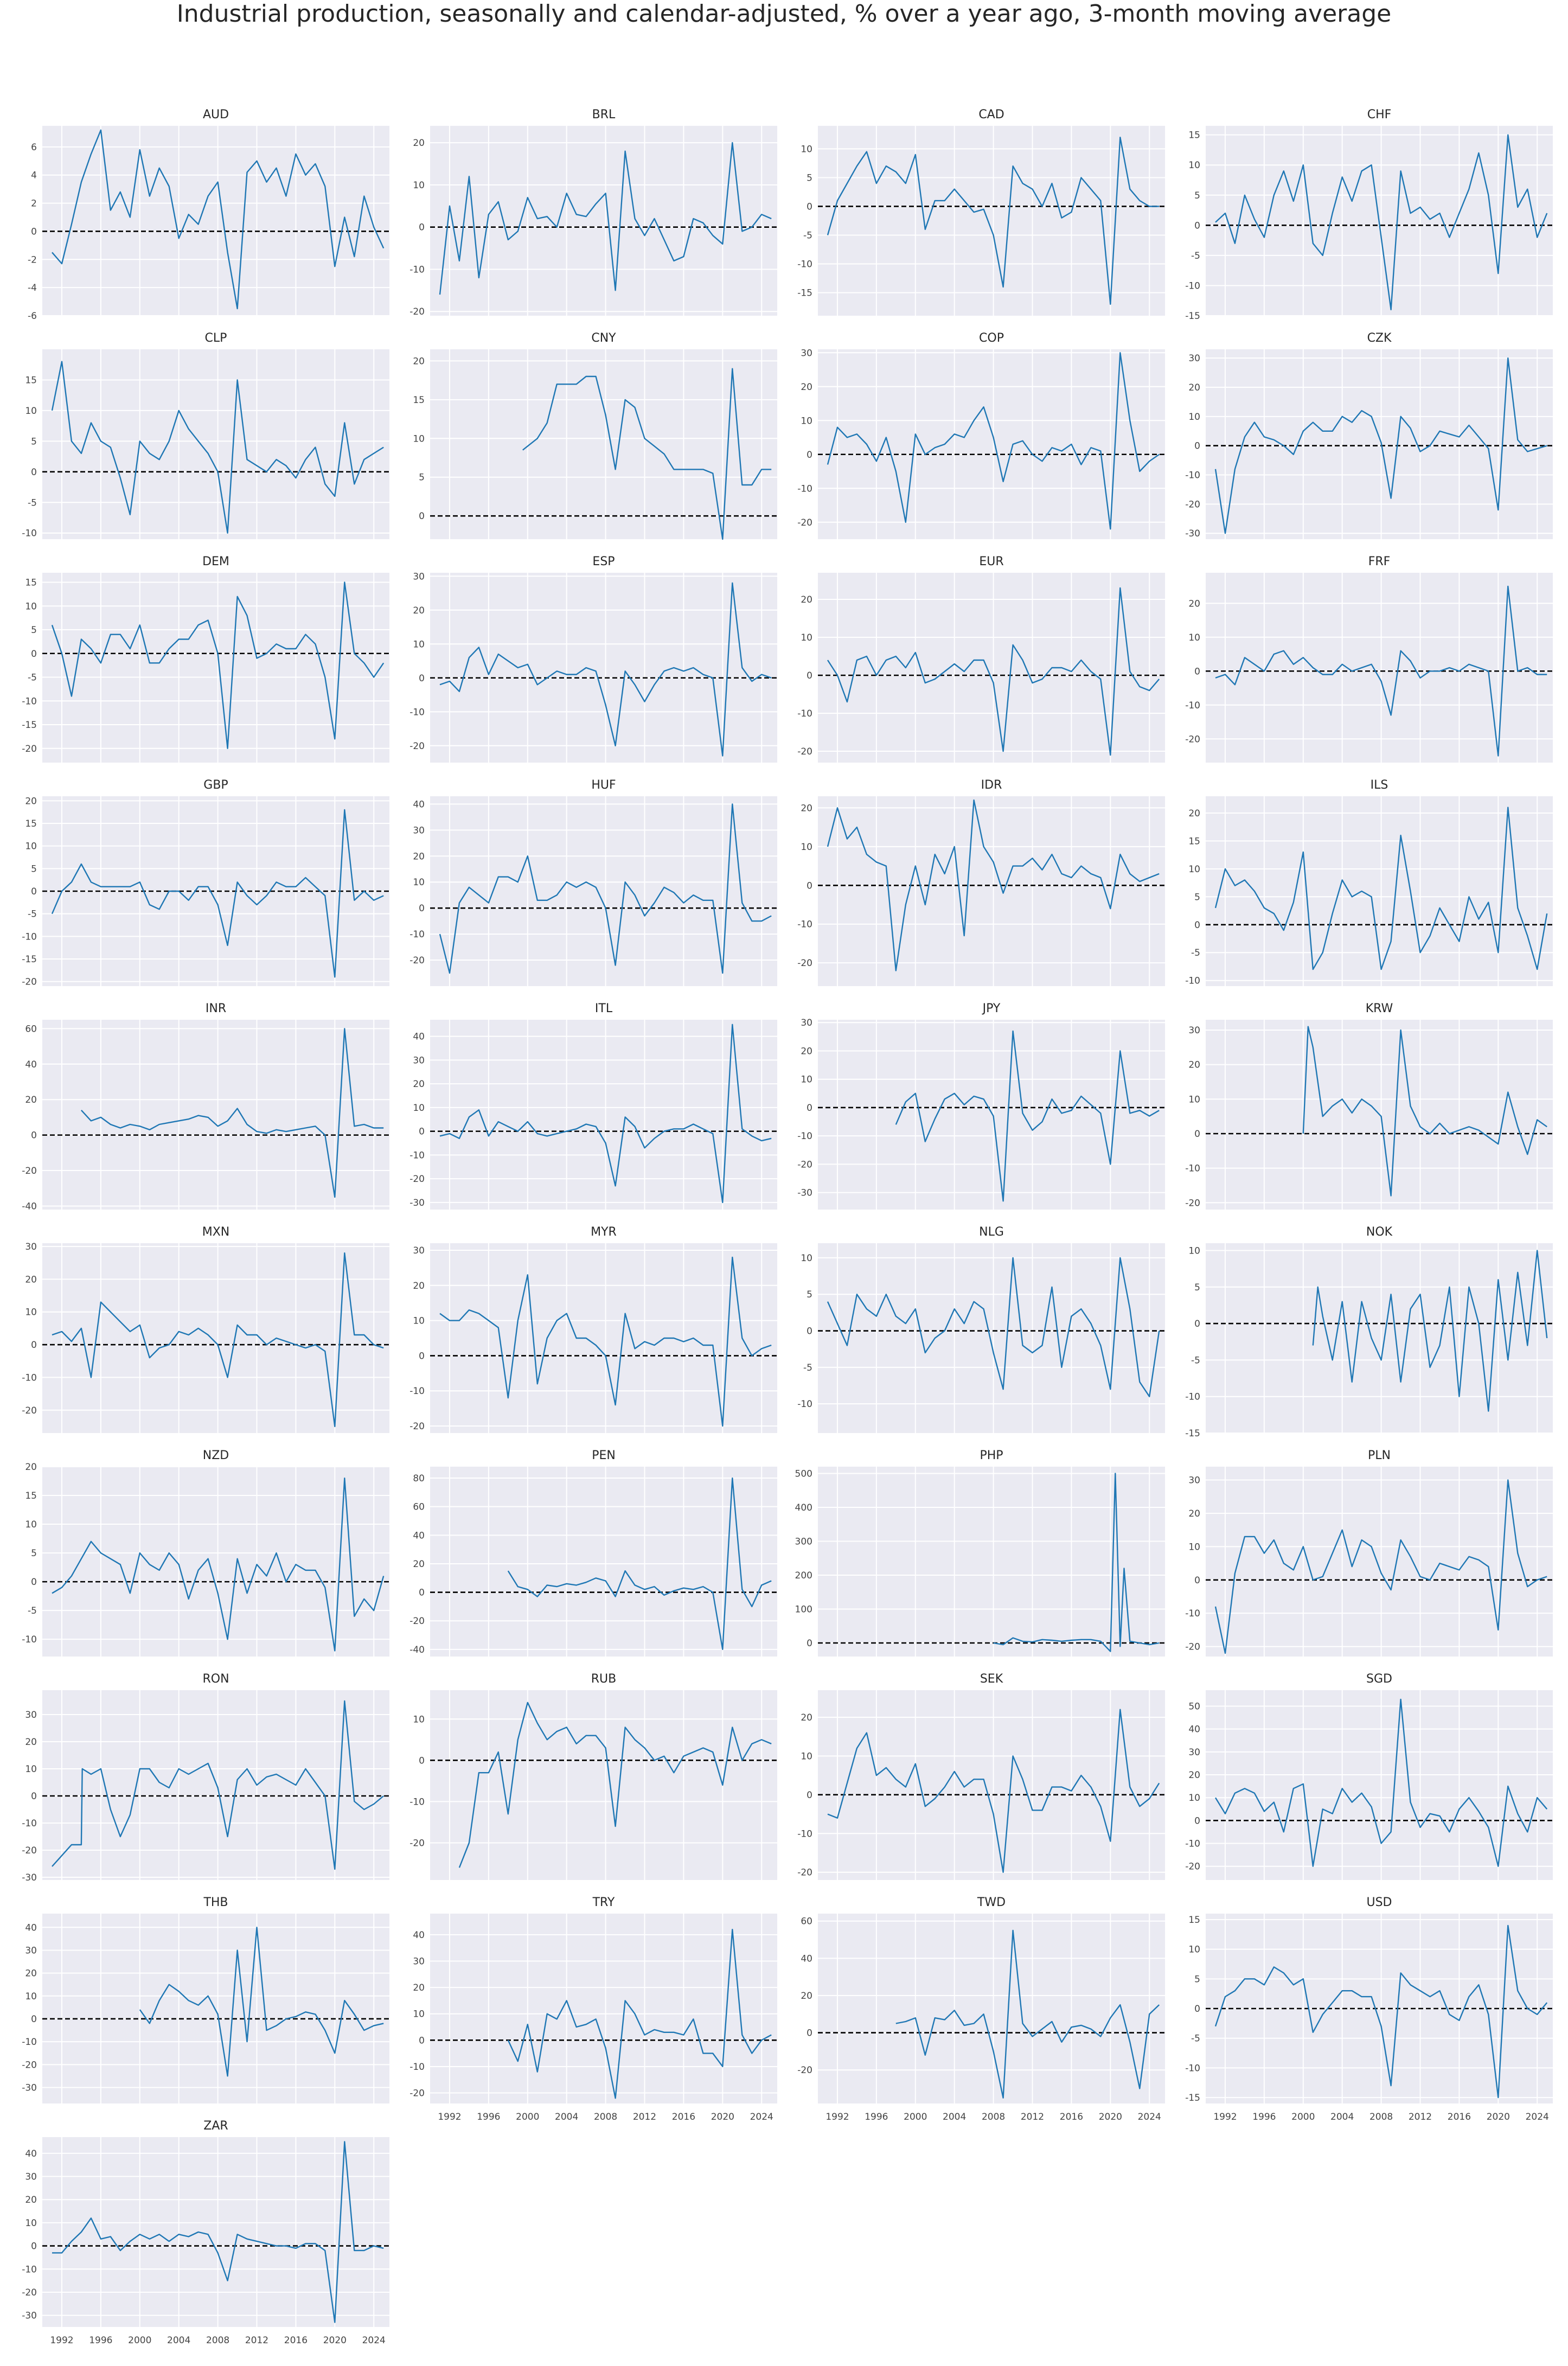 This screenshot has height=2366, width=1568. I want to click on series-line-eur, so click(993, 672).